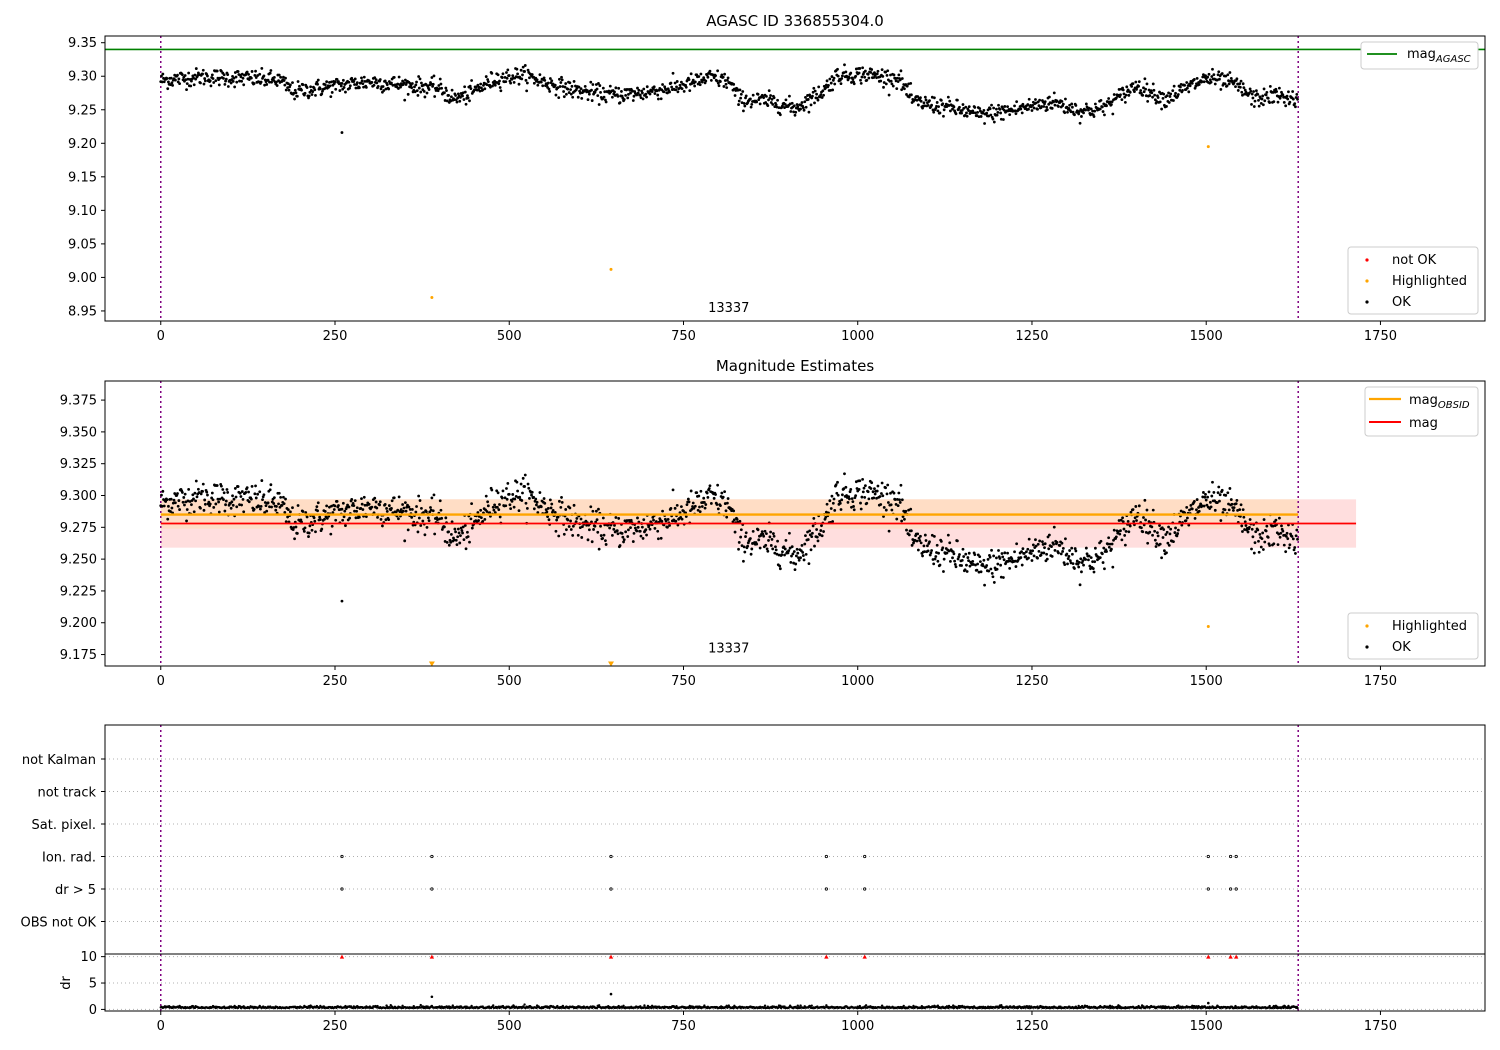 The height and width of the screenshot is (1050, 1500). I want to click on flag-row-label: not track, so click(66, 793).